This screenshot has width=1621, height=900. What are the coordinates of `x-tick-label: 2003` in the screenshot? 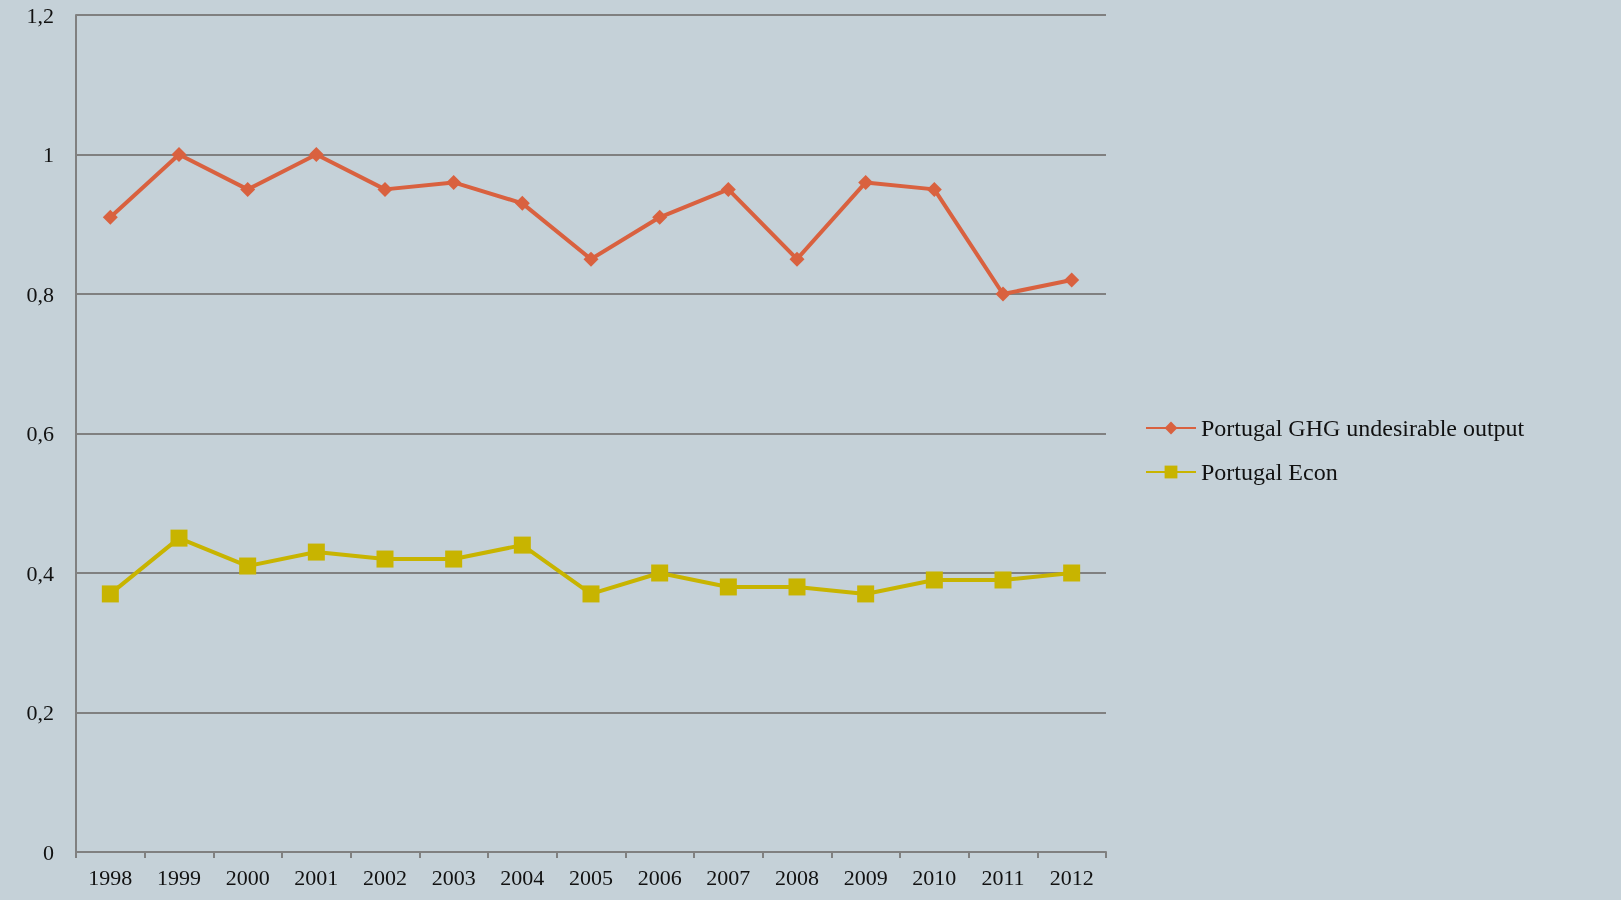 It's located at (453, 877).